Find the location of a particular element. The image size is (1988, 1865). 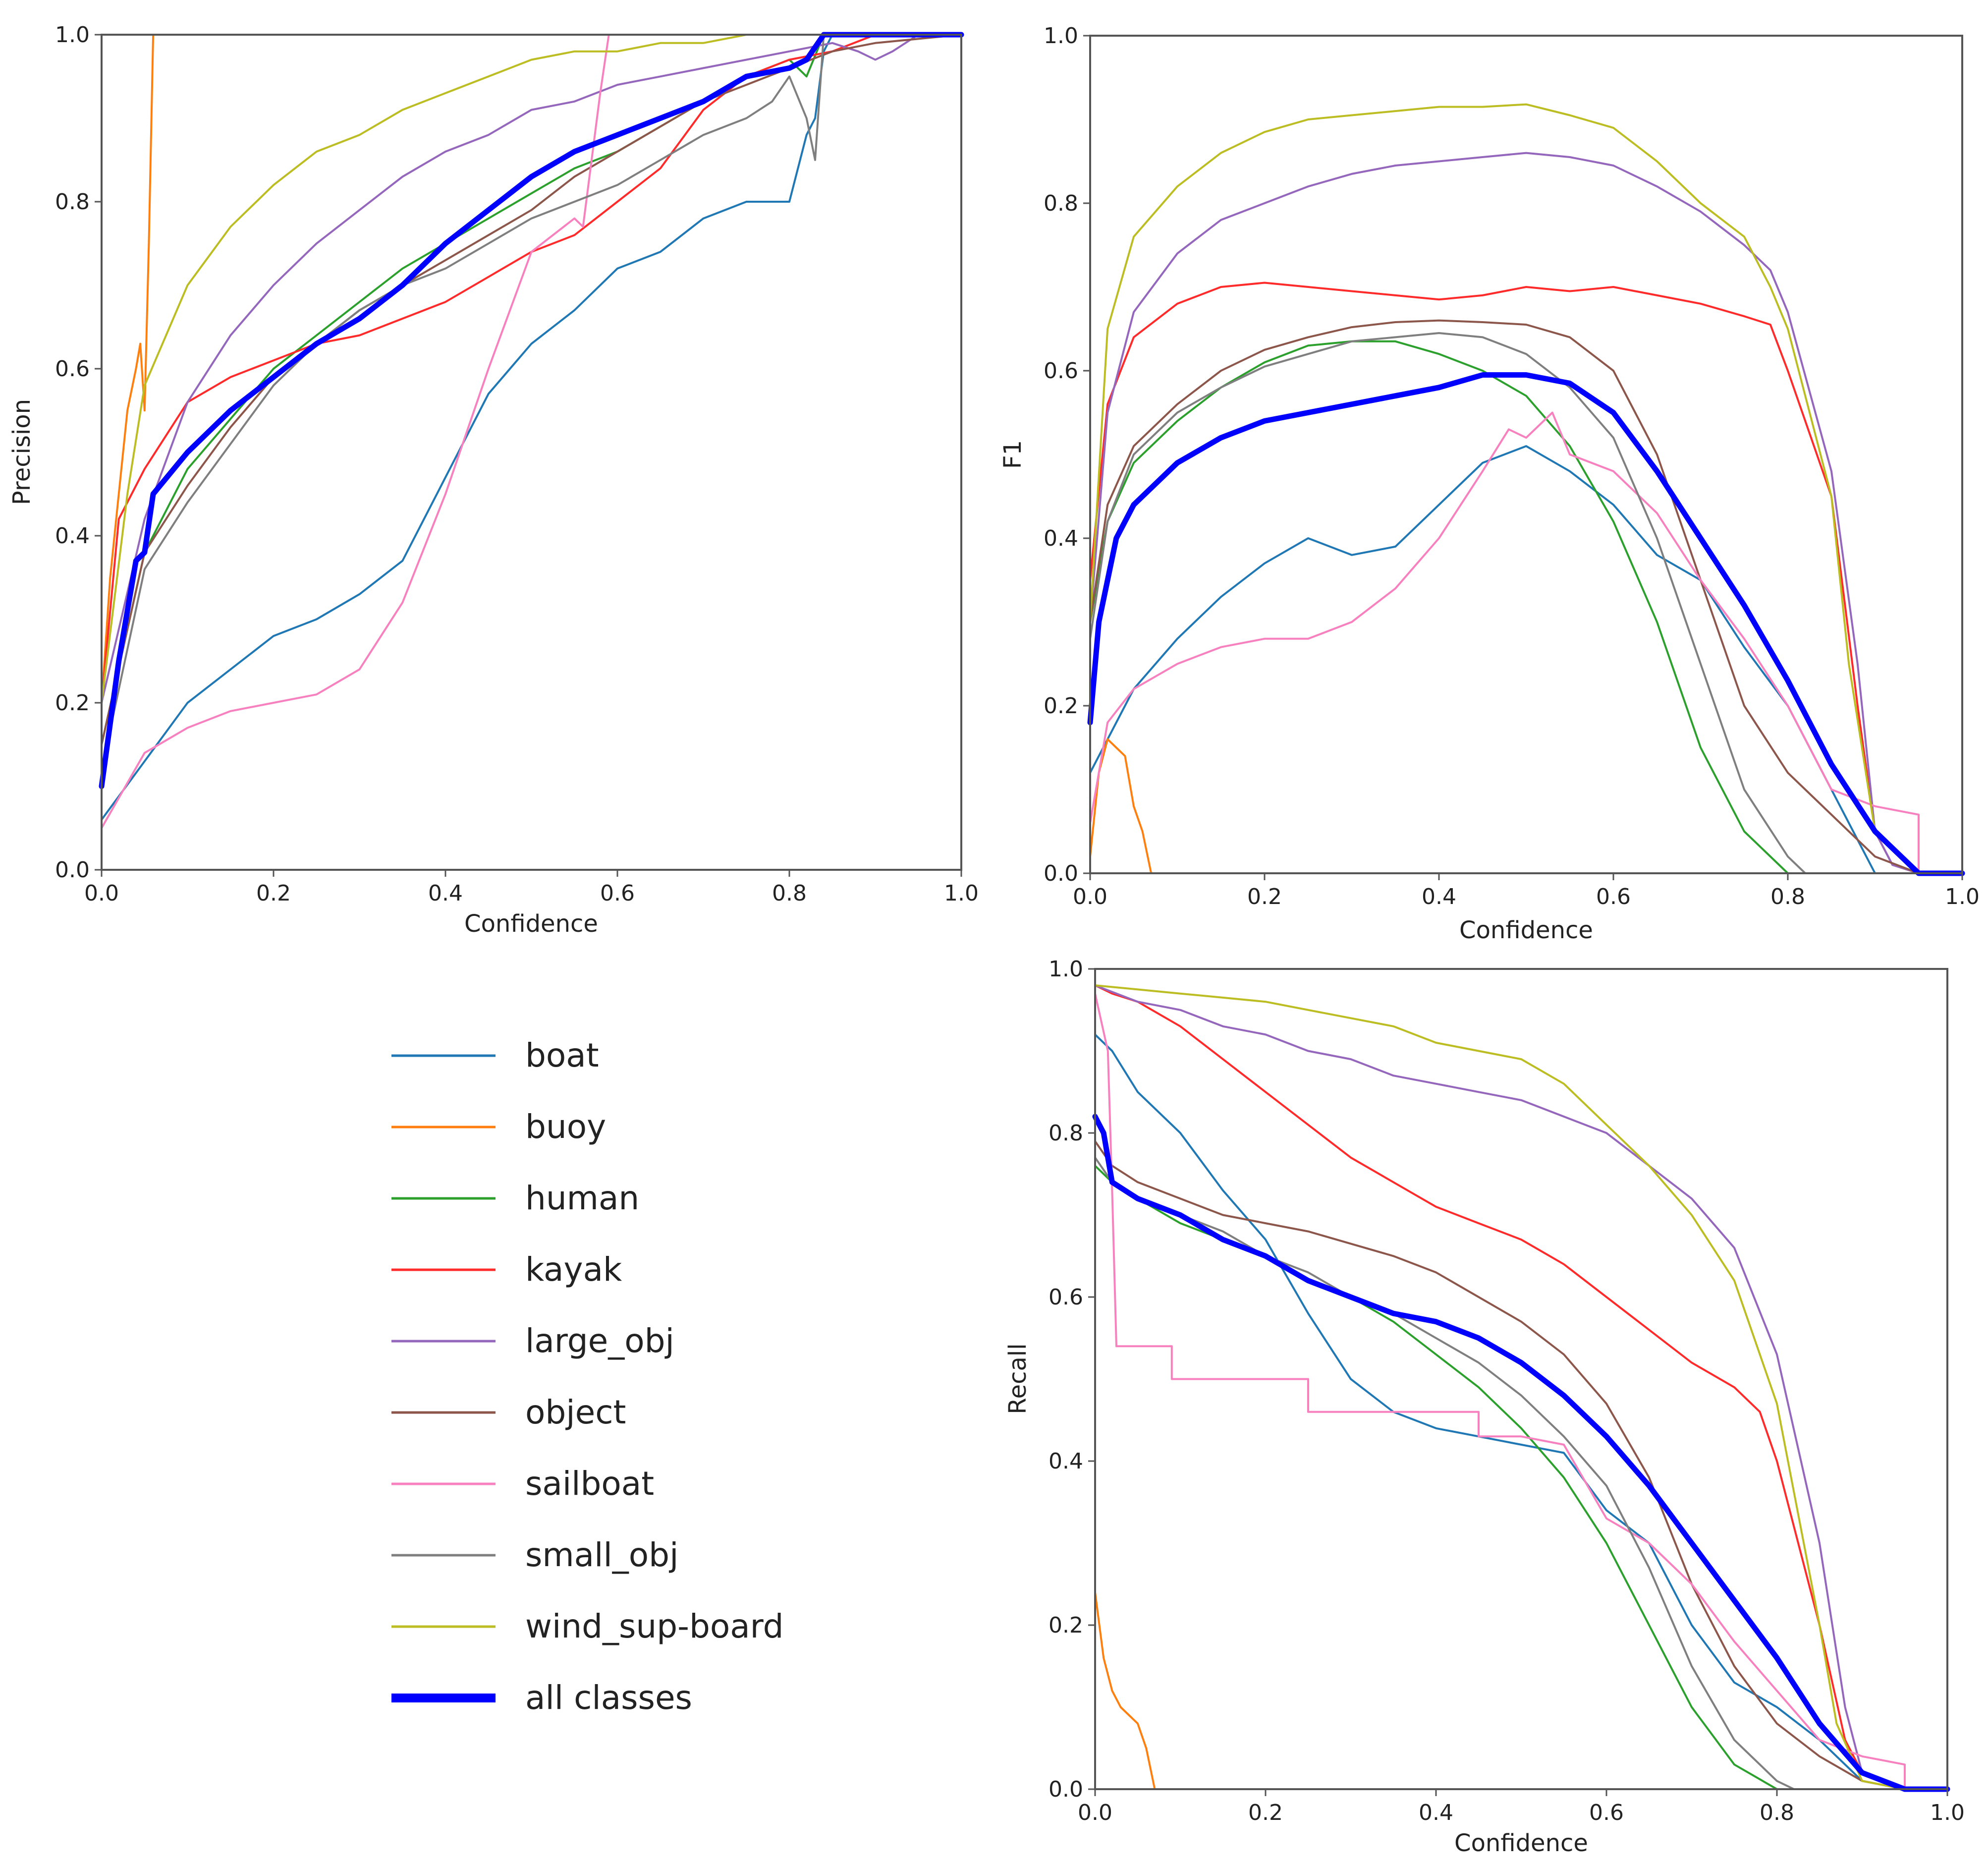

f1-y-tick-label: 0.6 is located at coordinates (1061, 371).